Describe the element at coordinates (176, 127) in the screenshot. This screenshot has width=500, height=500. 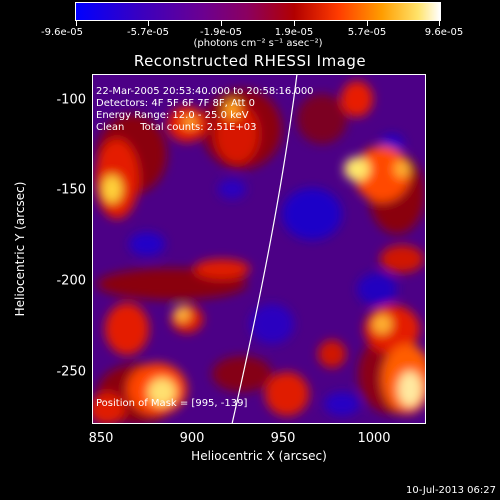
I see `info-line: Clean Total counts: 2.51E+03` at that location.